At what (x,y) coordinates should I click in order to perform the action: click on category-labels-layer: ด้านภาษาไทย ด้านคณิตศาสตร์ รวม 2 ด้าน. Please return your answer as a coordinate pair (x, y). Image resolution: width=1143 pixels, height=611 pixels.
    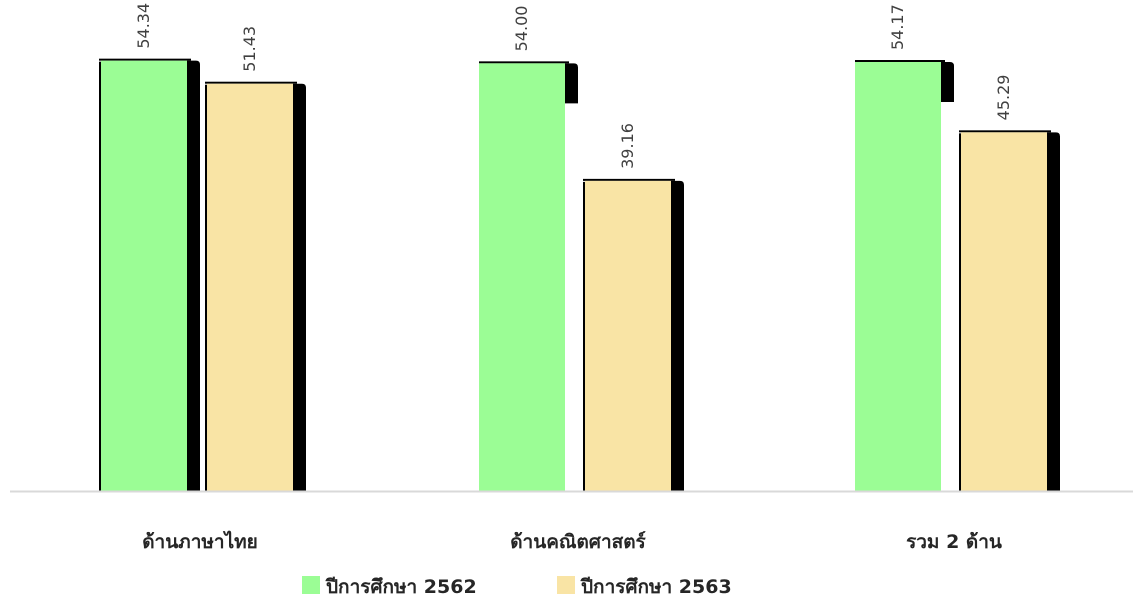
    Looking at the image, I should click on (572, 541).